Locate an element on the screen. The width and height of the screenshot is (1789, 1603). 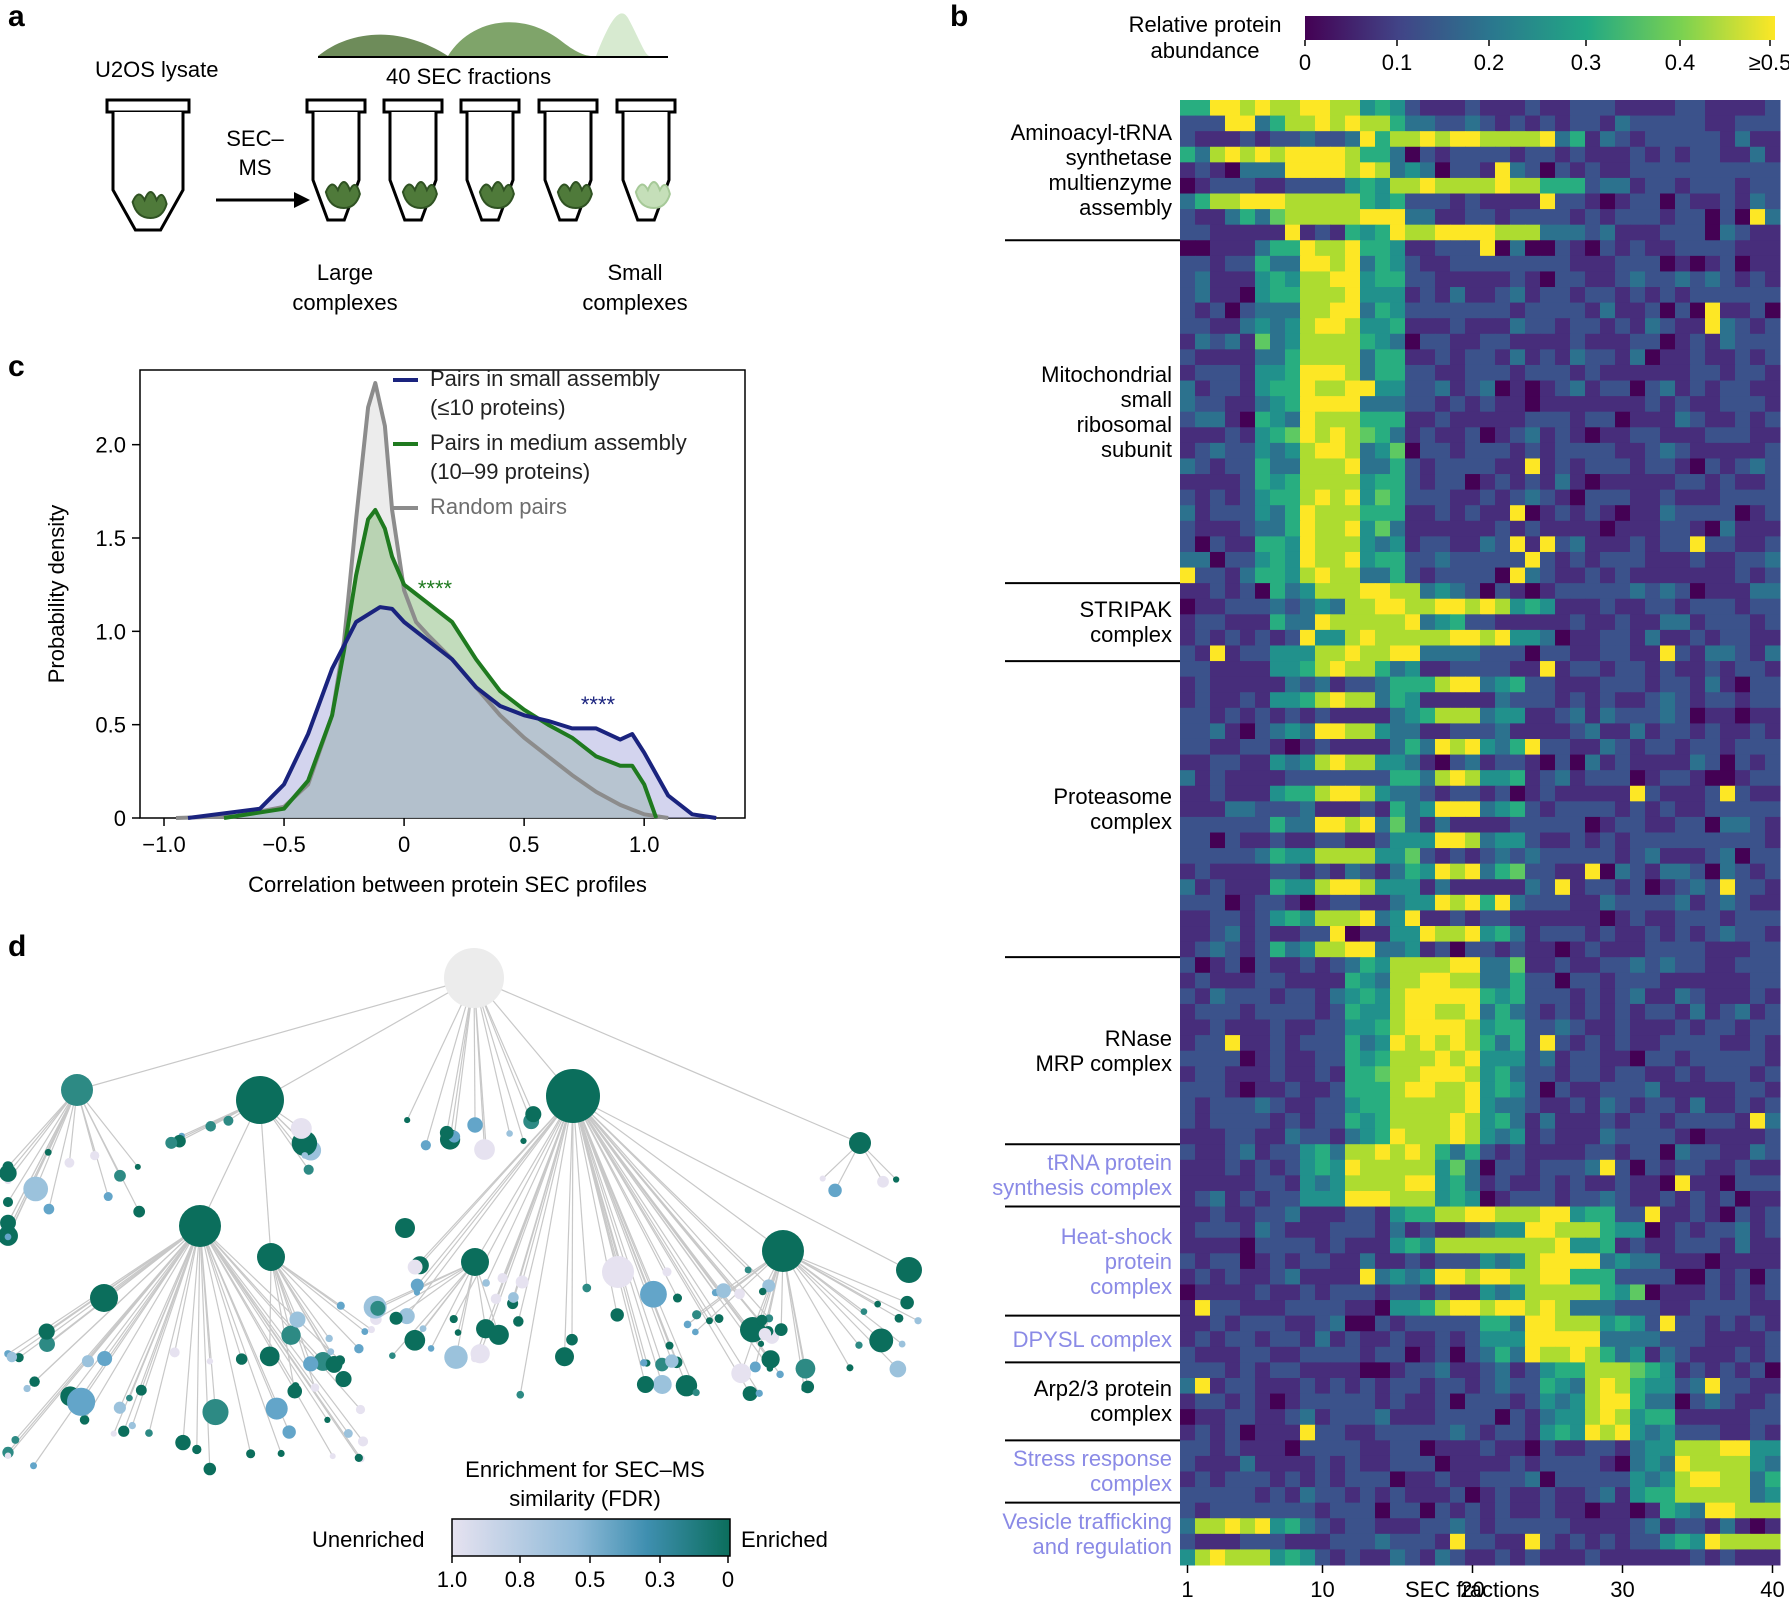
x-tick-label: −0.5 is located at coordinates (283, 844).